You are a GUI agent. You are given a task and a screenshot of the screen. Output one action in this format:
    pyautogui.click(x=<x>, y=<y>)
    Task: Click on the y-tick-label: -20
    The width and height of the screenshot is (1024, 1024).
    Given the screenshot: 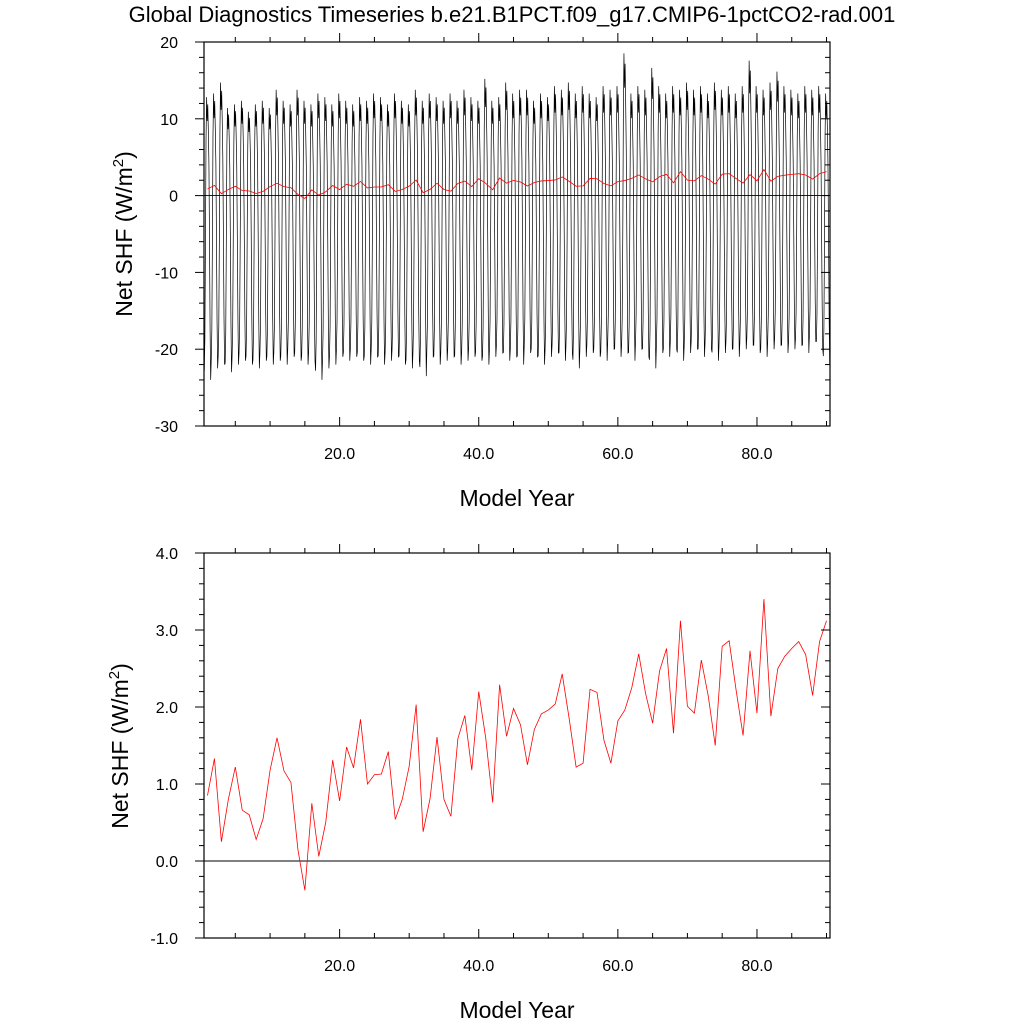 What is the action you would take?
    pyautogui.click(x=166, y=350)
    